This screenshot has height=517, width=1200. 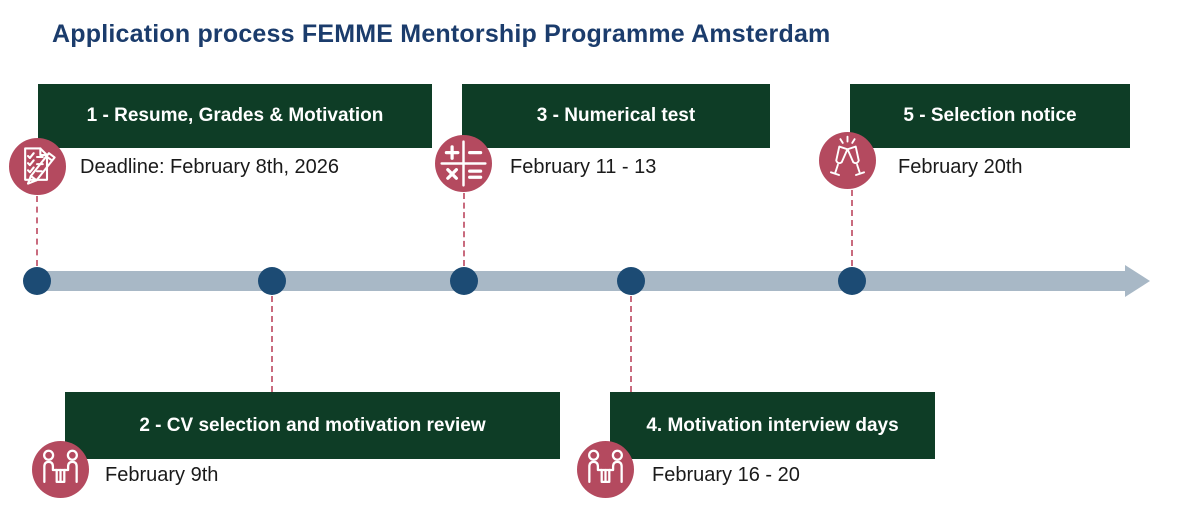 What do you see at coordinates (726, 475) in the screenshot?
I see `step-4-date: February 16 - 20` at bounding box center [726, 475].